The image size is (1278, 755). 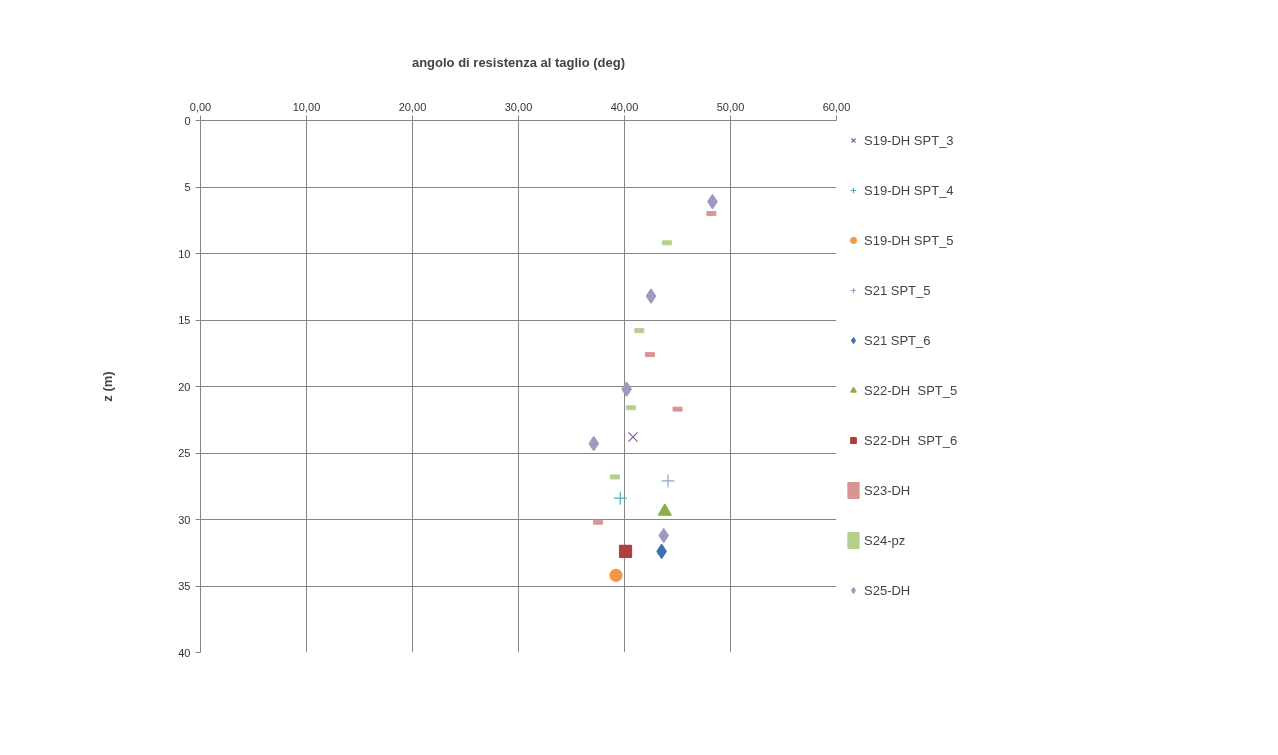 I want to click on legend-label: S21 SPT_6, so click(x=898, y=340).